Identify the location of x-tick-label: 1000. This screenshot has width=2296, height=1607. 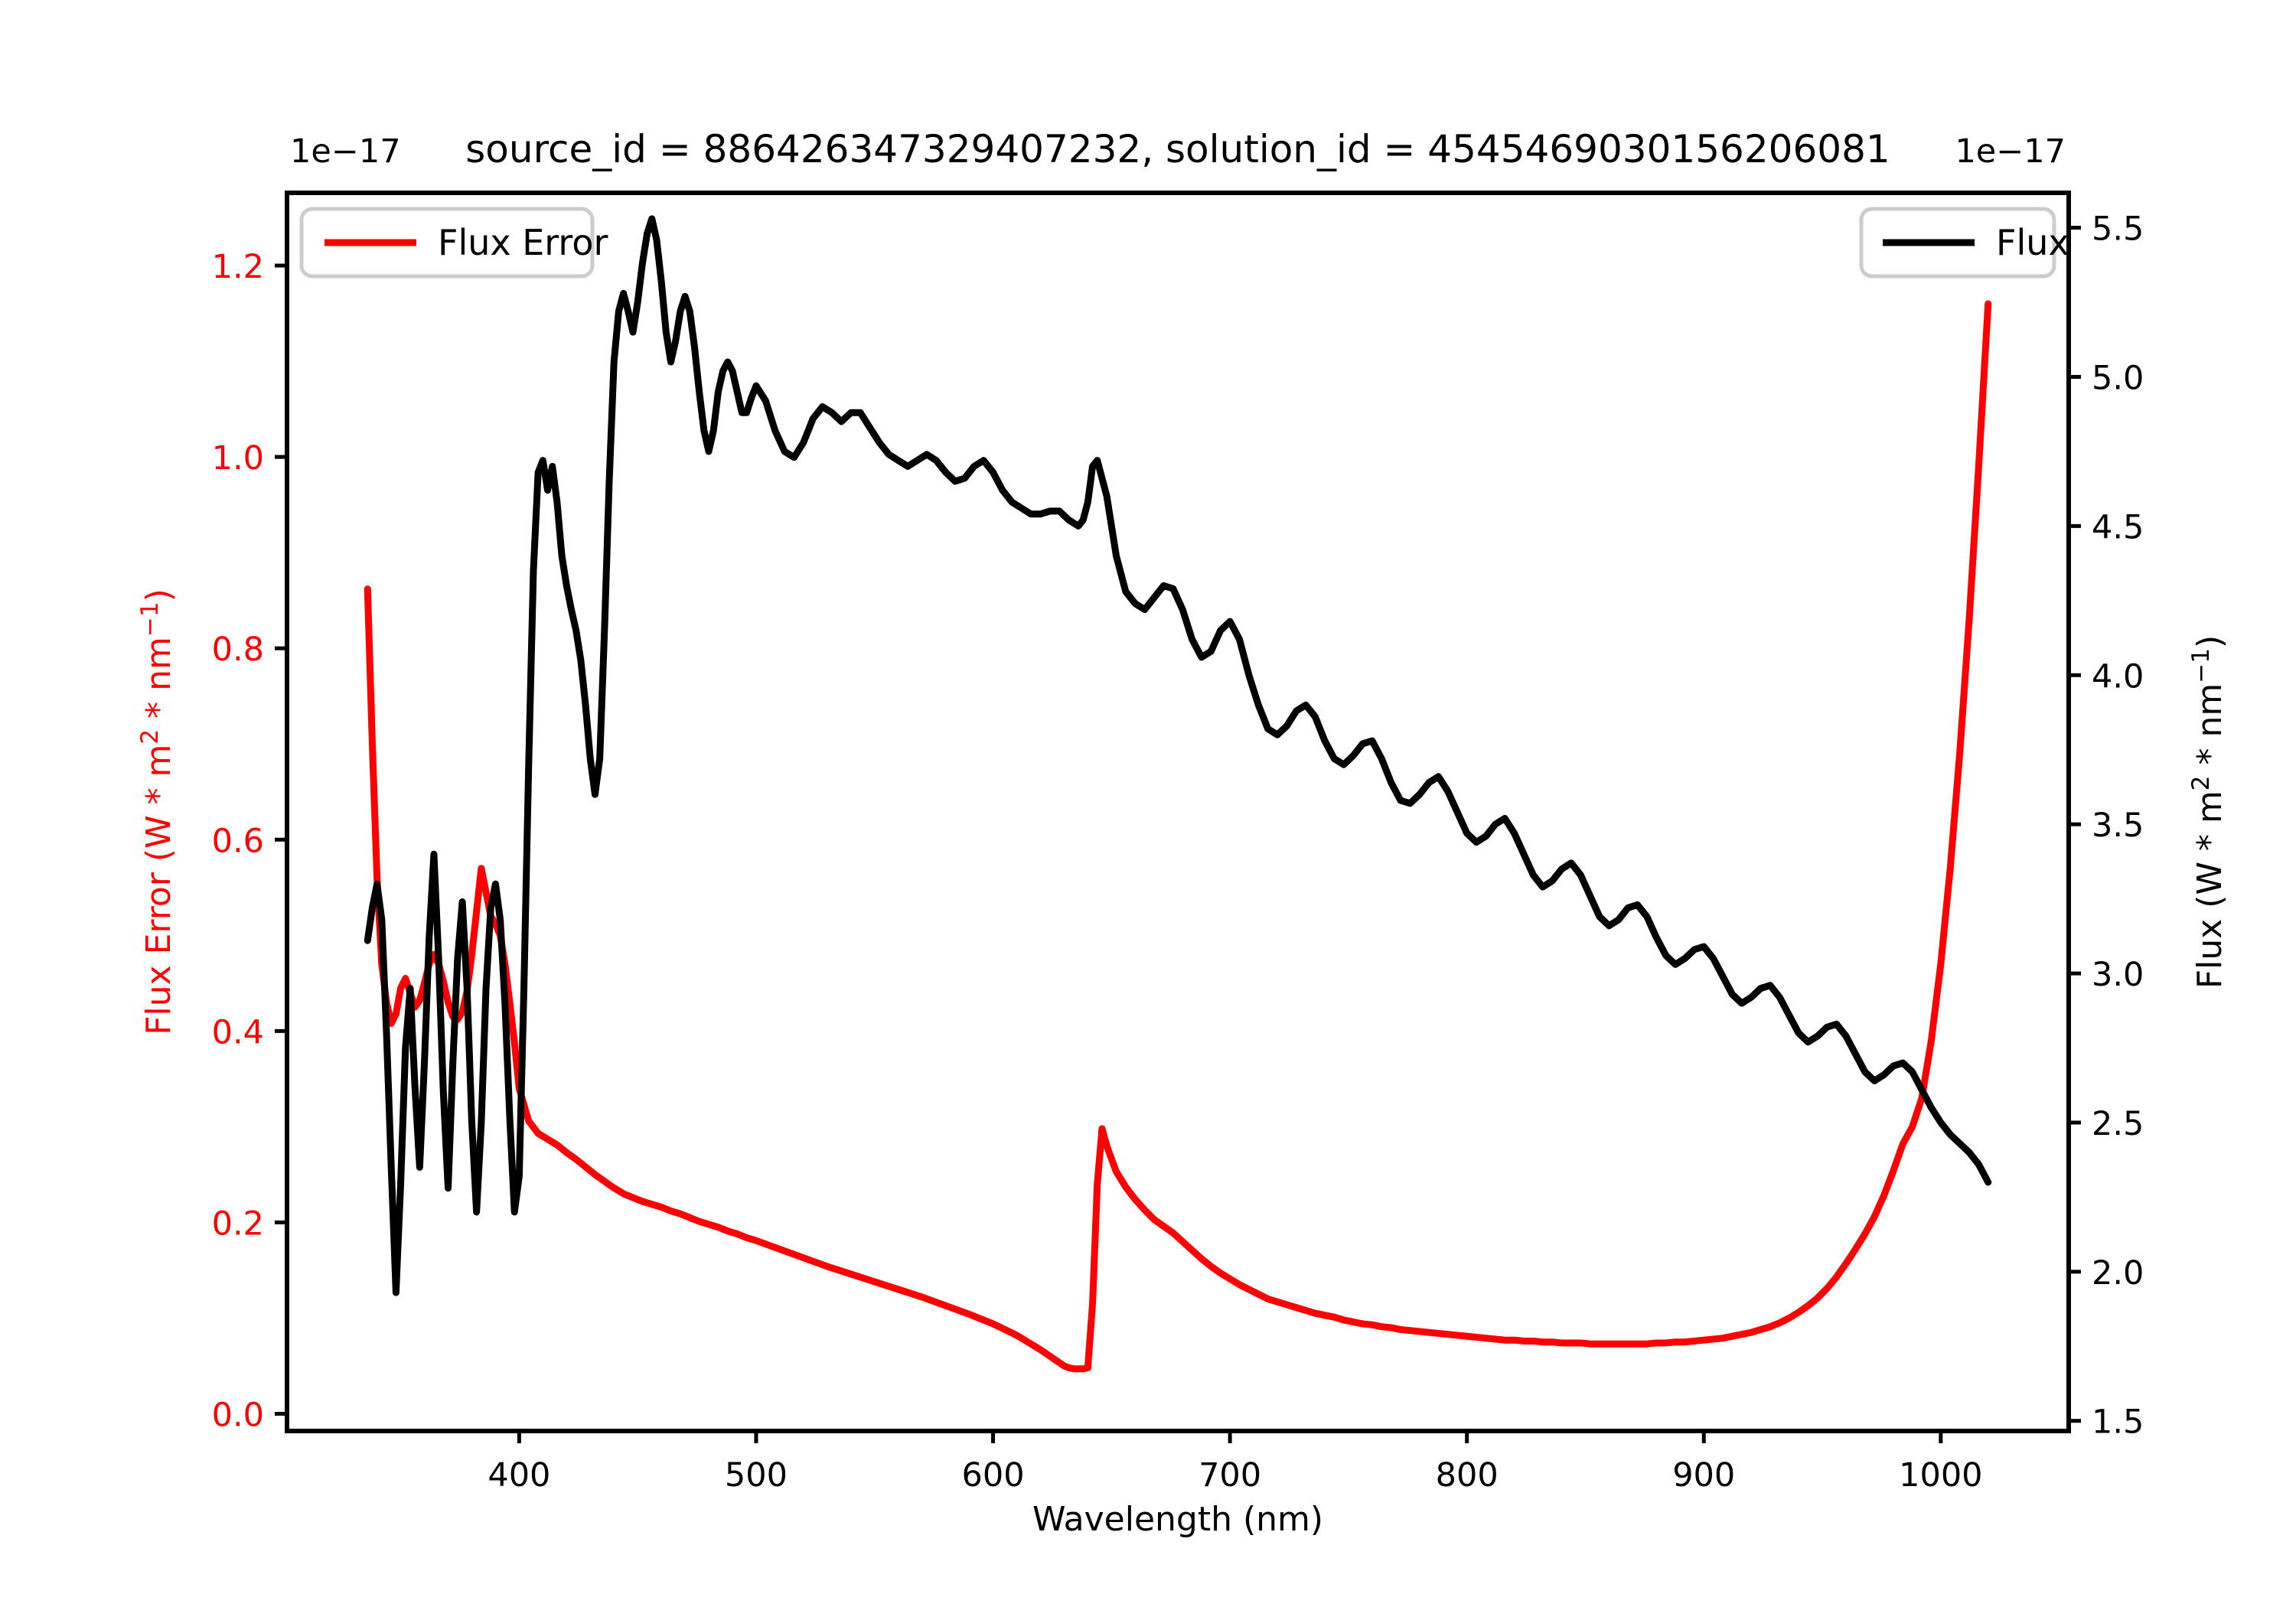
(1940, 1476).